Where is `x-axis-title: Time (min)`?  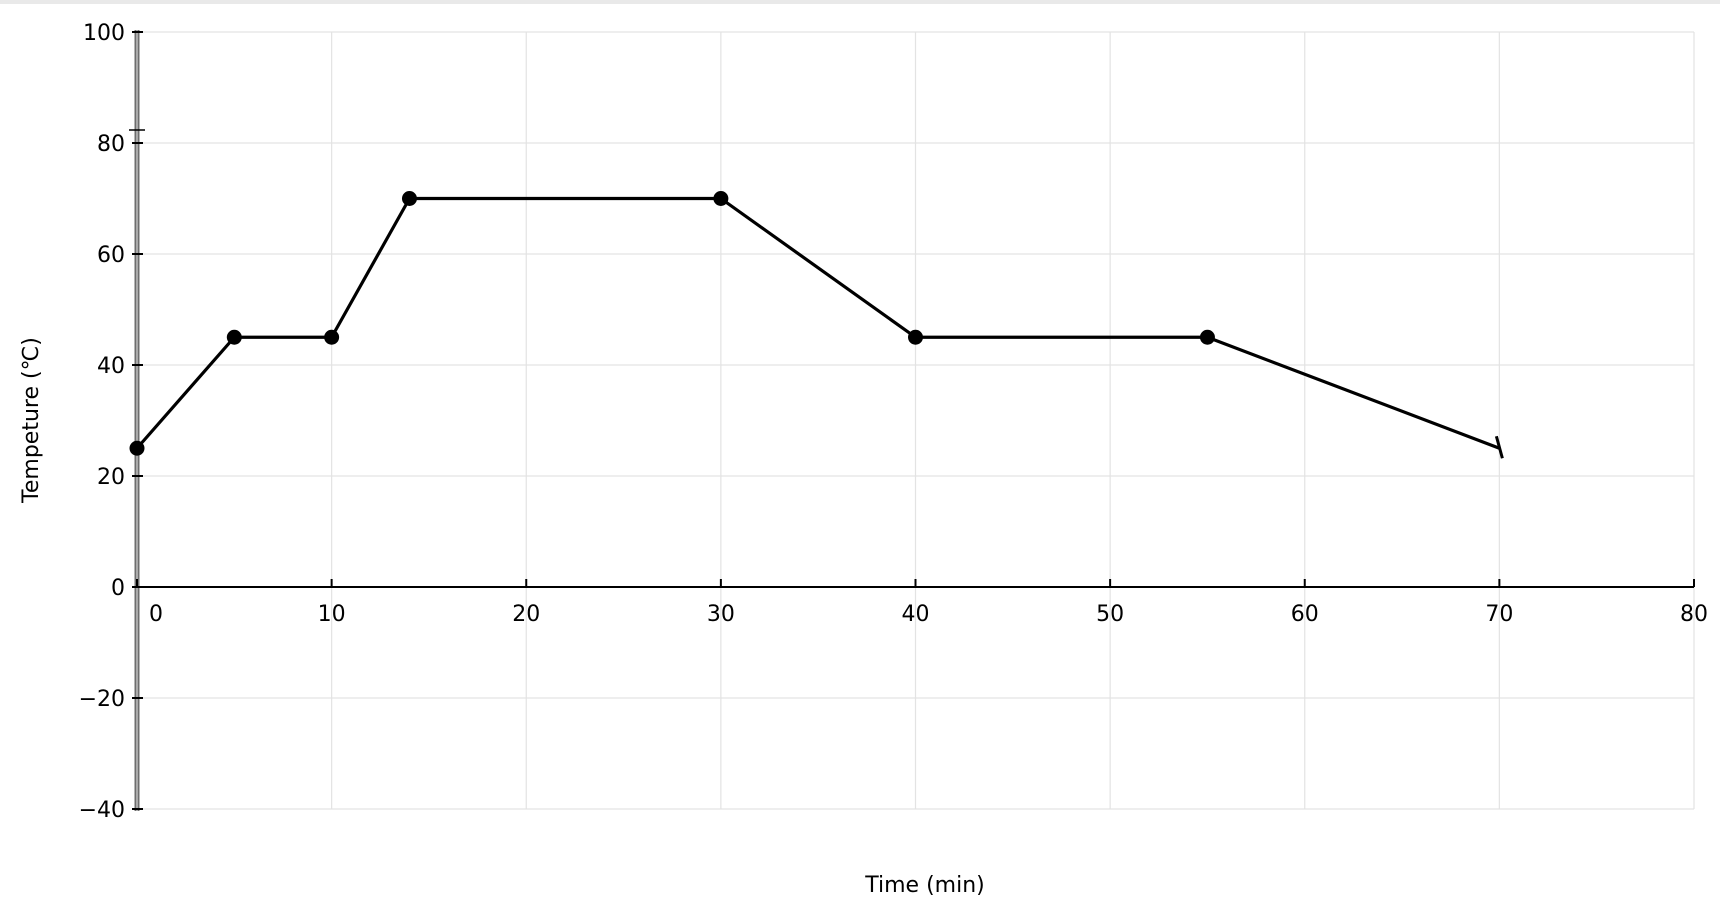 x-axis-title: Time (min) is located at coordinates (924, 885).